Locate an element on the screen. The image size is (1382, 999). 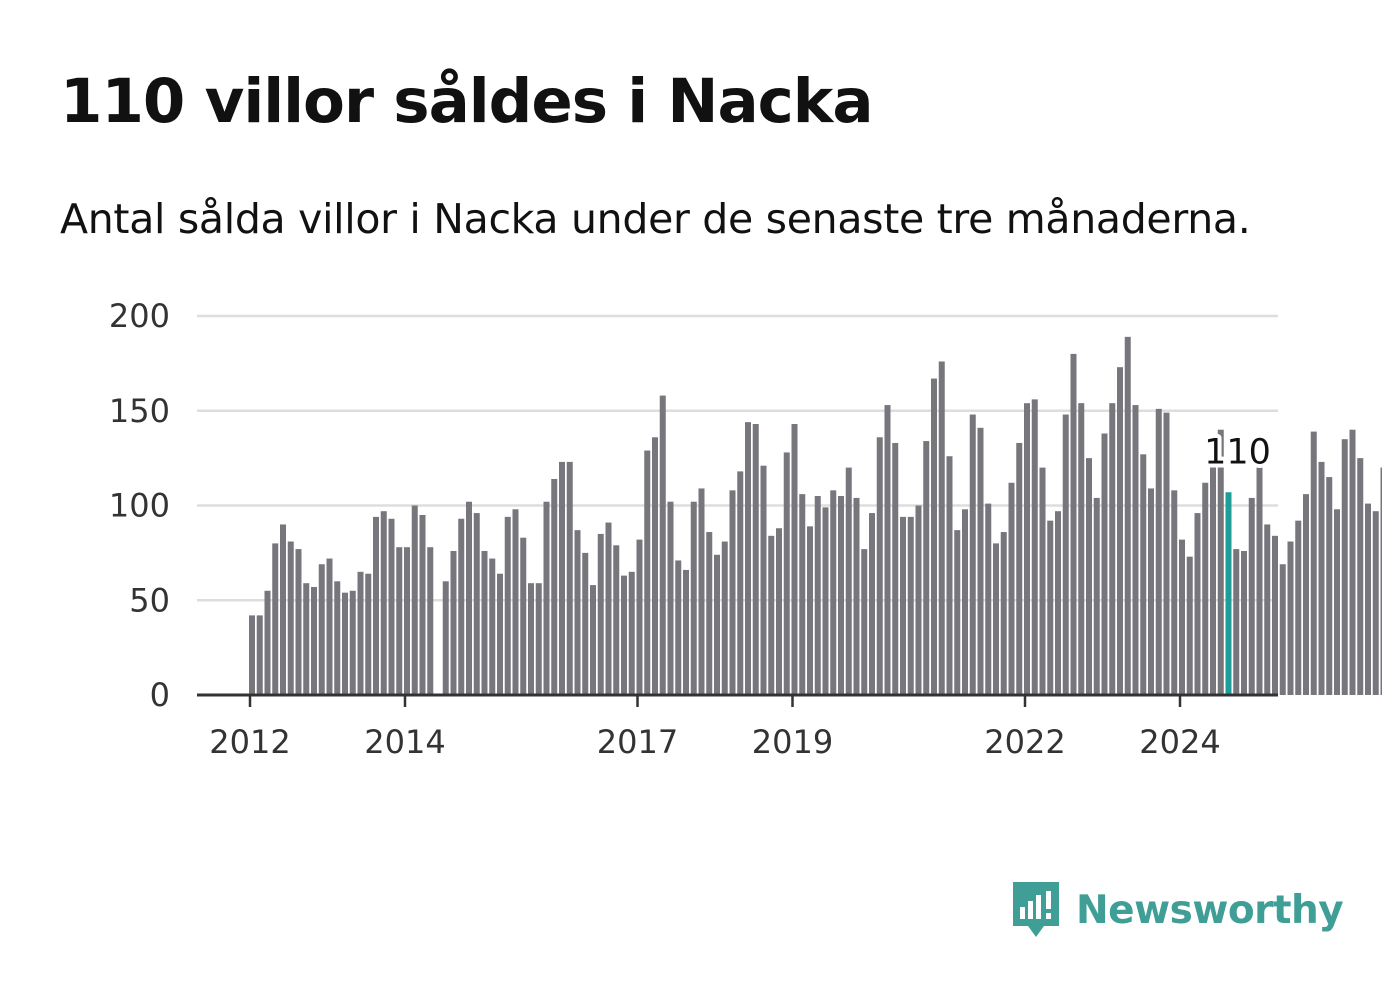
brand-name: Newsworthy is located at coordinates (1210, 910).